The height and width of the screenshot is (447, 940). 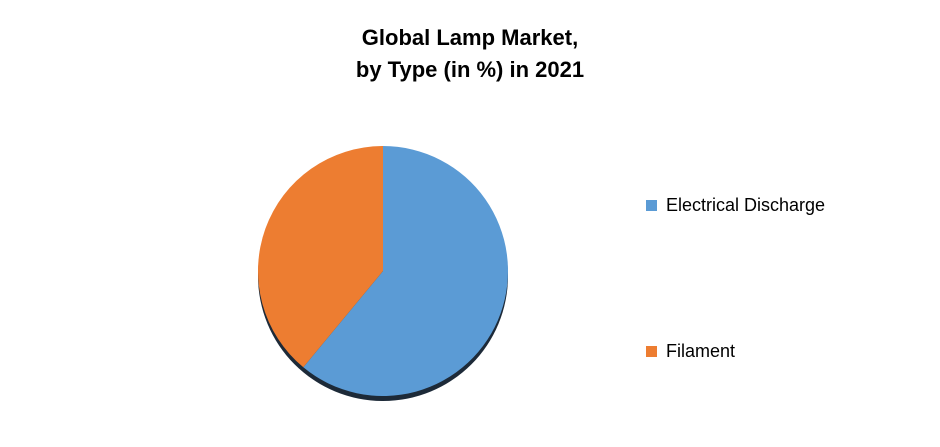 I want to click on legend-label: Electrical Discharge, so click(x=746, y=204).